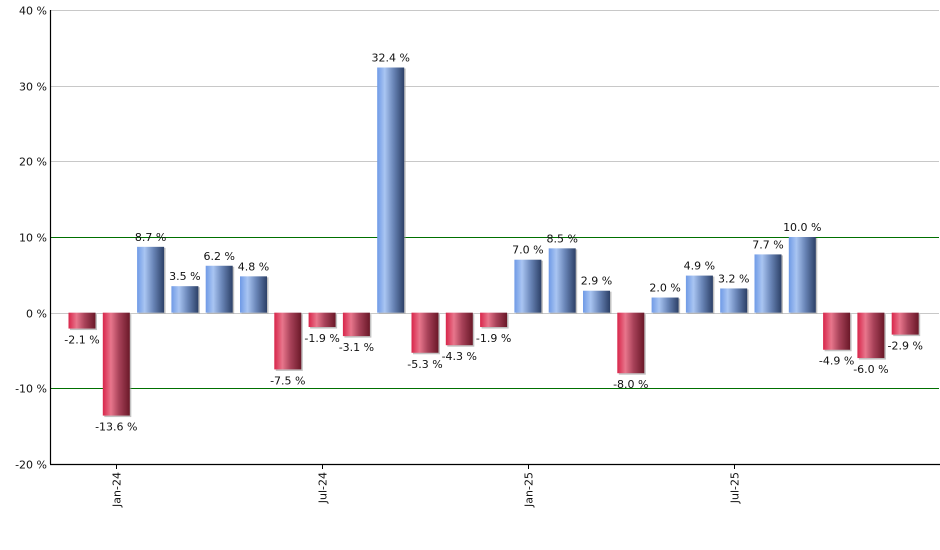 This screenshot has width=940, height=550. I want to click on x-tick-label: Jul-24, so click(323, 488).